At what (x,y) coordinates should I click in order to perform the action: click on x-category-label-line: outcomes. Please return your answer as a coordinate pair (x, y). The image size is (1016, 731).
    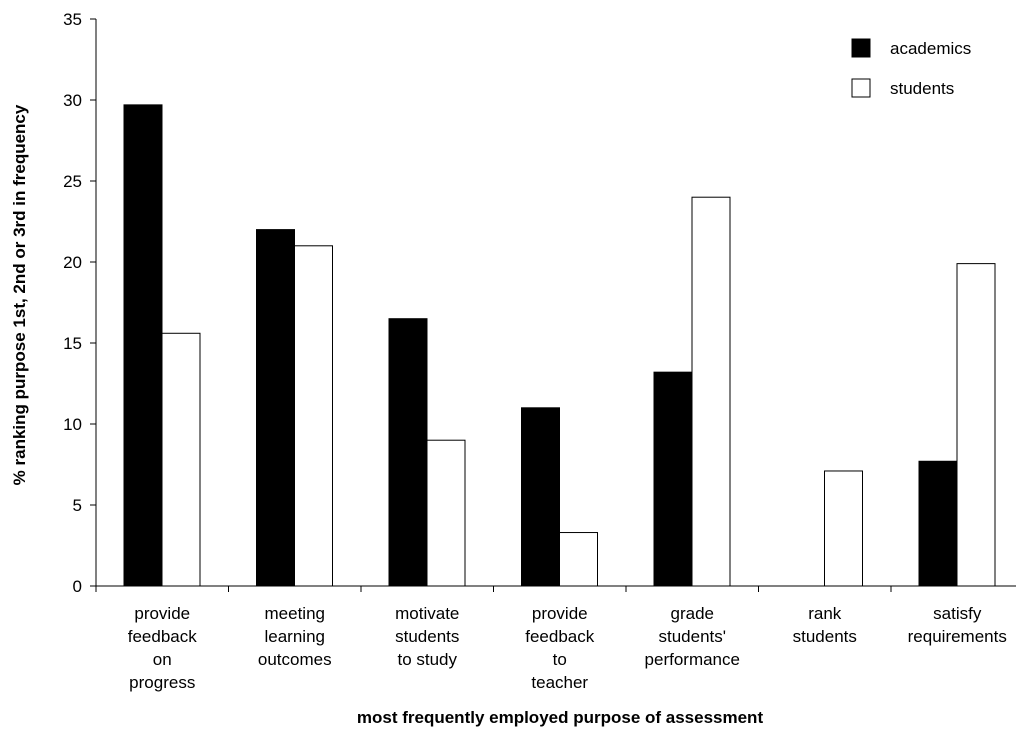
    Looking at the image, I should click on (295, 659).